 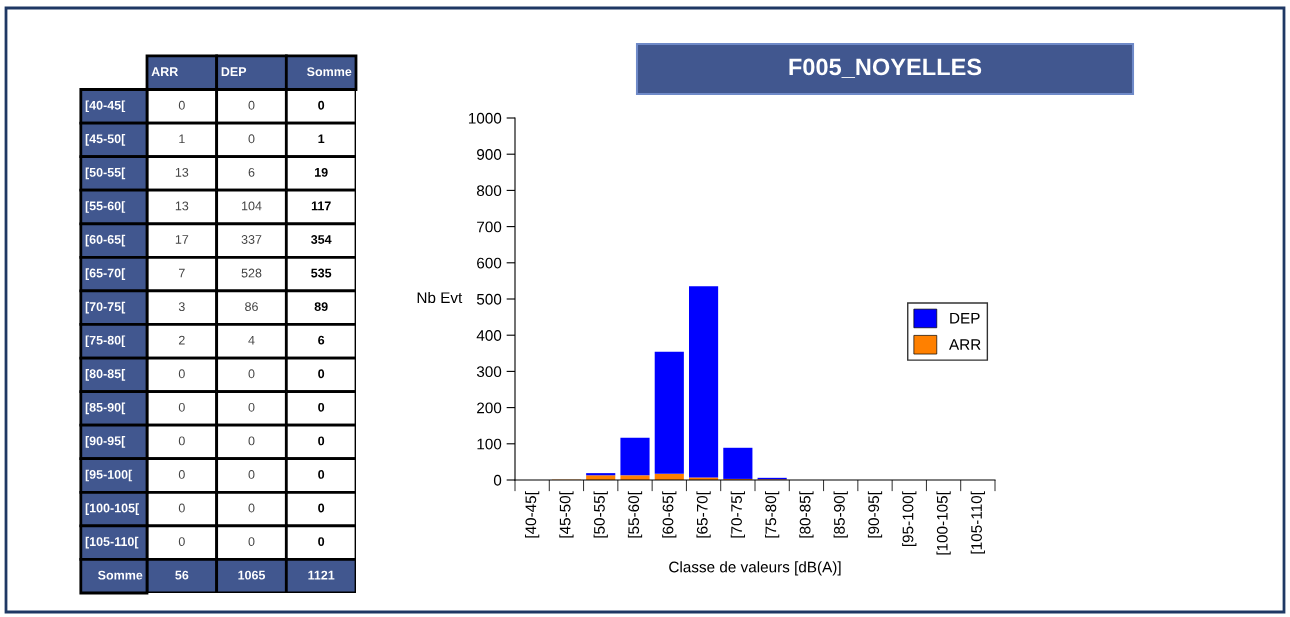 What do you see at coordinates (440, 297) in the screenshot?
I see `y-axis-title: Nb Evt` at bounding box center [440, 297].